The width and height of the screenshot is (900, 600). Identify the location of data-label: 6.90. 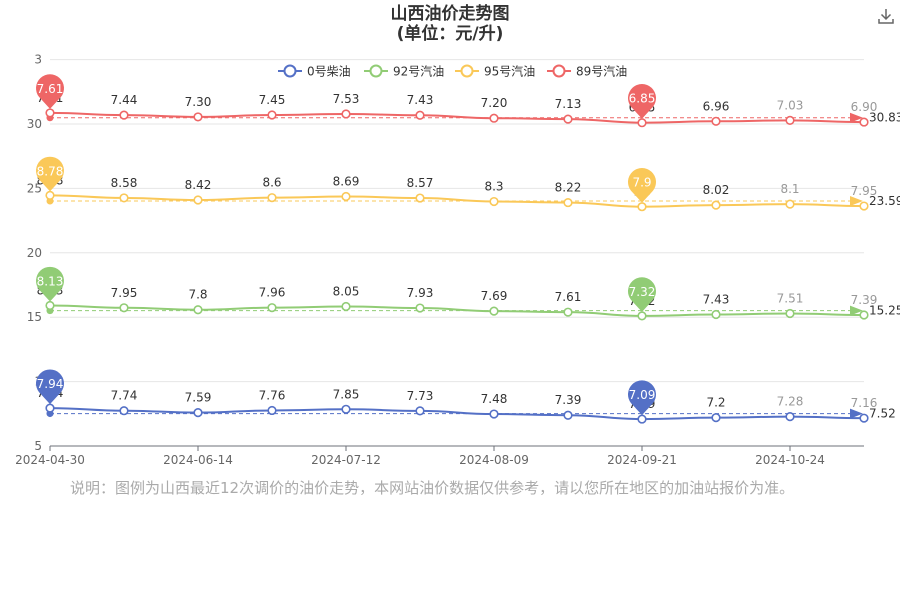
(864, 107).